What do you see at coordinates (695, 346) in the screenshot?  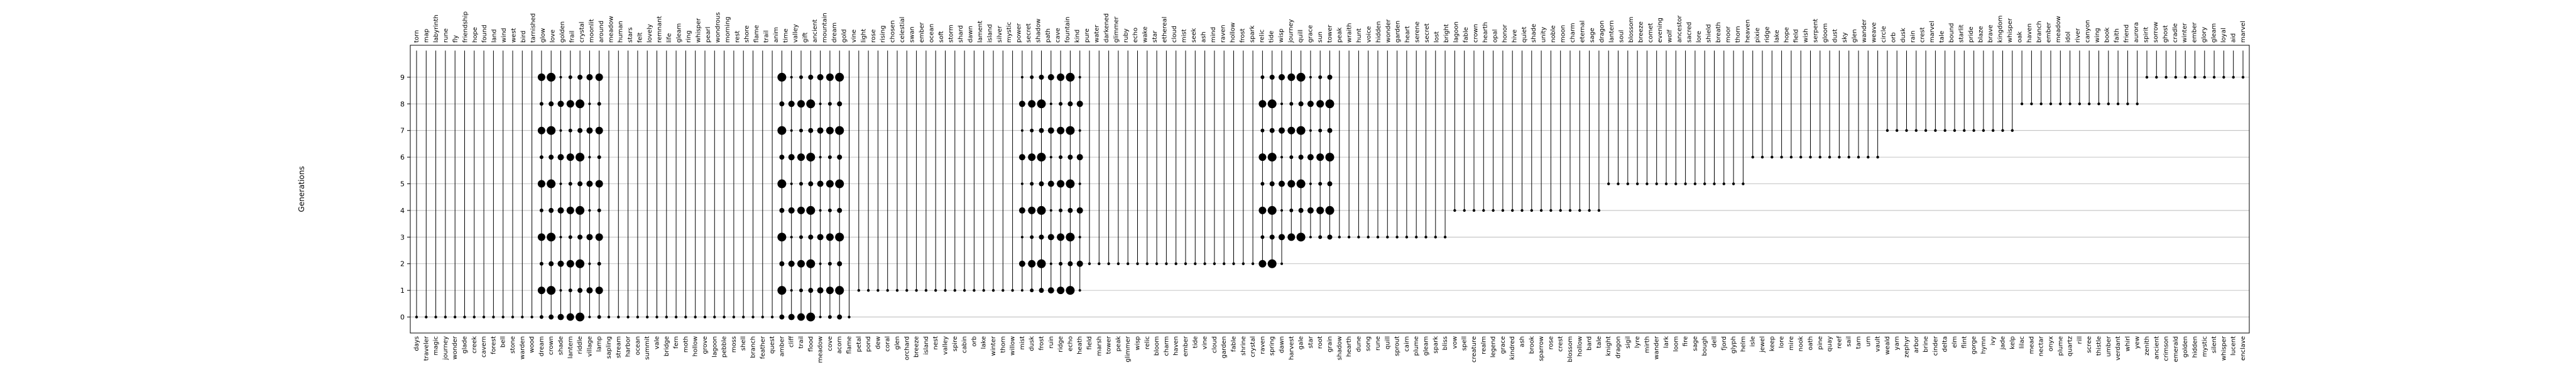 I see `bottom-word-label: hollow` at bounding box center [695, 346].